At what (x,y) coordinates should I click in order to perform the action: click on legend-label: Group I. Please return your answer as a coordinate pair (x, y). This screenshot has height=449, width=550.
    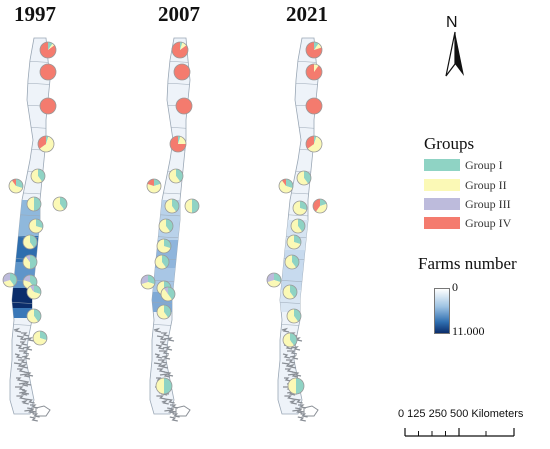
    Looking at the image, I should click on (484, 164).